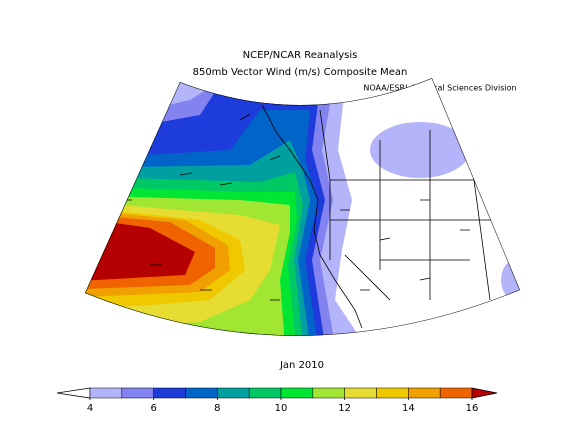 This screenshot has width=565, height=437. Describe the element at coordinates (301, 365) in the screenshot. I see `period: Jan 2010` at that location.